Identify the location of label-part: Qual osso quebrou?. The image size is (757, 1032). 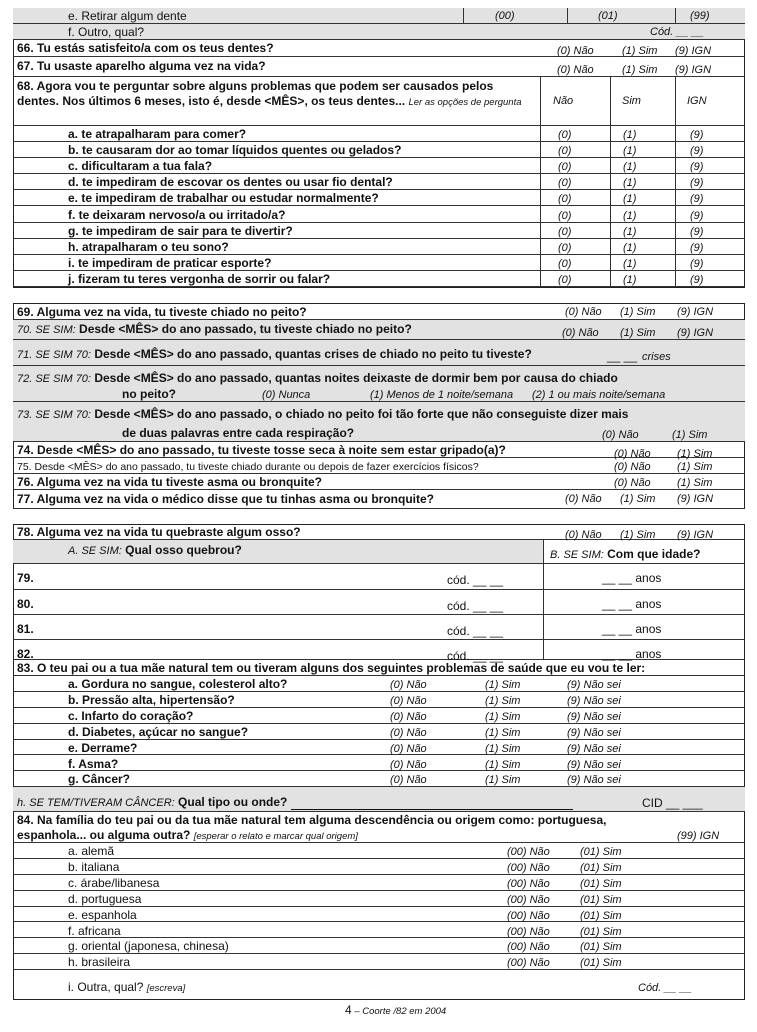
(183, 550).